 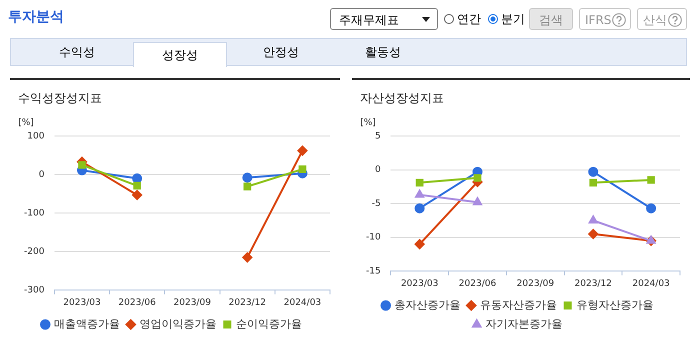 I want to click on y-tick-label: -10, so click(x=373, y=237).